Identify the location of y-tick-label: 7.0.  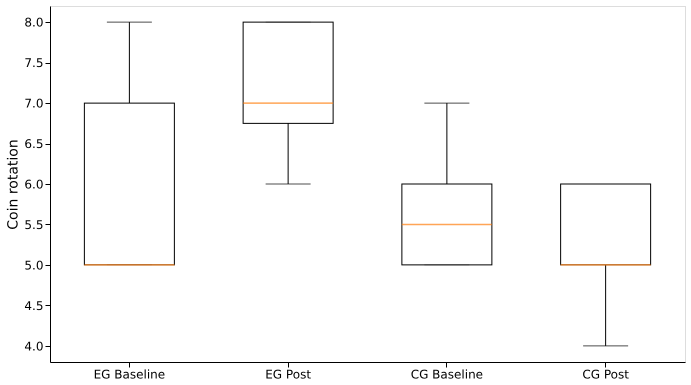
(34, 103).